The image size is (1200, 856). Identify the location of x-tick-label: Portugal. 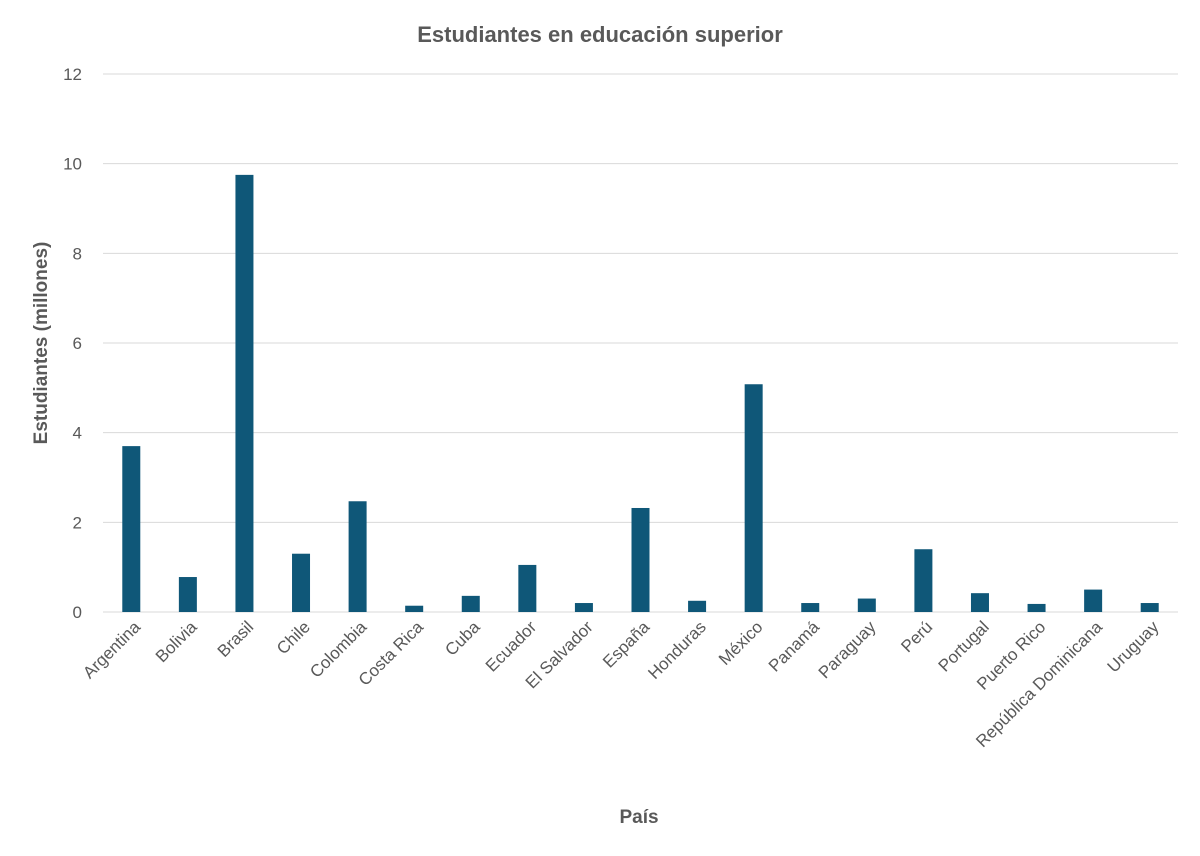
(964, 646).